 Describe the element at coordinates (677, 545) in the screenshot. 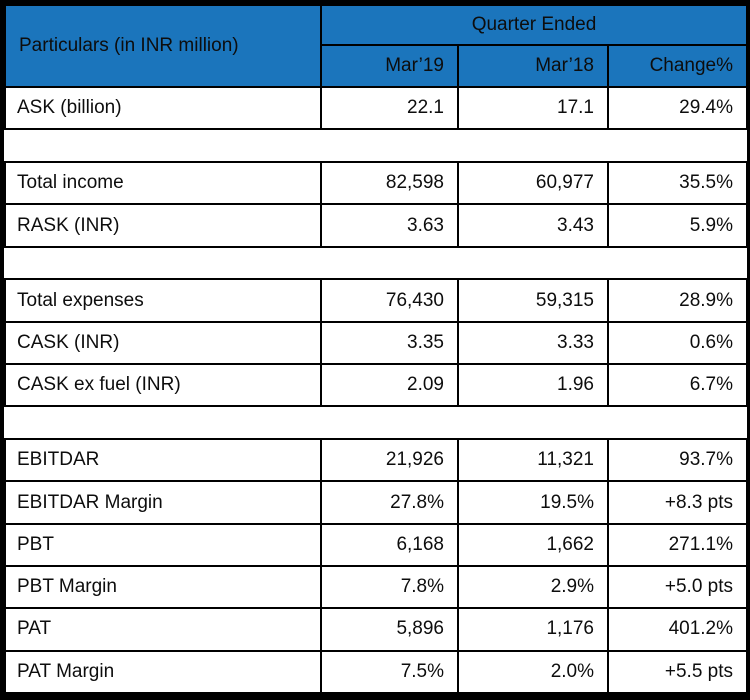

I see `value-change-cell: 271.1%` at that location.